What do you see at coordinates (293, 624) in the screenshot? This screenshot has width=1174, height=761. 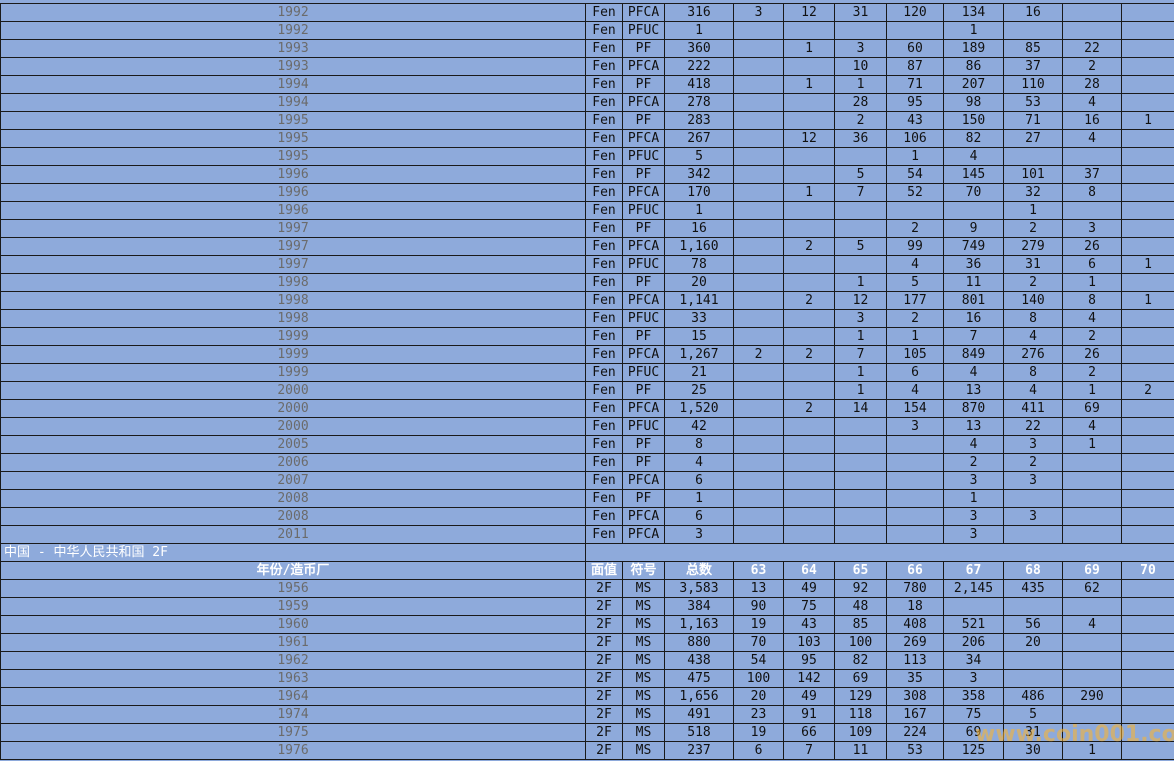 I see `year-cell: 1960` at bounding box center [293, 624].